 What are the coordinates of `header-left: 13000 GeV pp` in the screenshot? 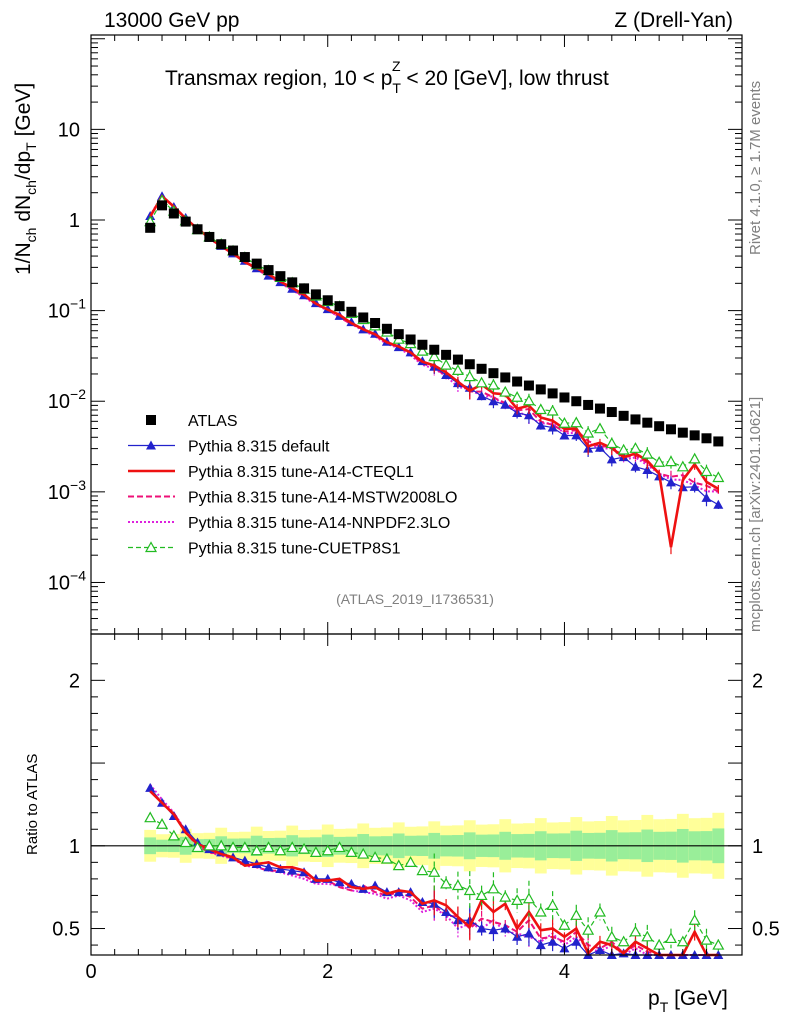 It's located at (171, 20).